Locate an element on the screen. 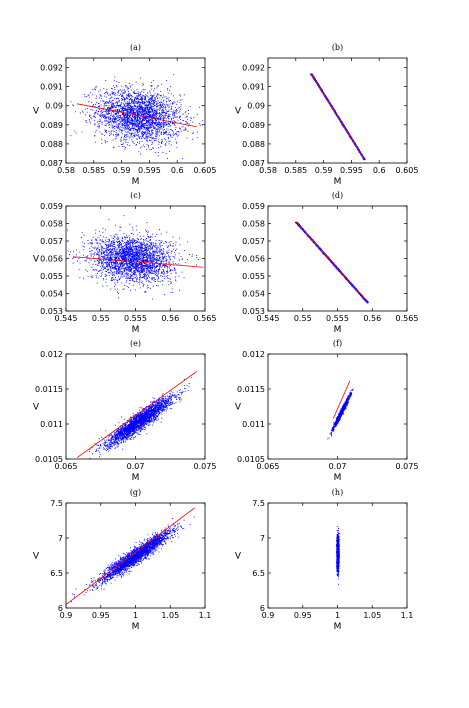  y-tick-label: 0.09 is located at coordinates (256, 106).